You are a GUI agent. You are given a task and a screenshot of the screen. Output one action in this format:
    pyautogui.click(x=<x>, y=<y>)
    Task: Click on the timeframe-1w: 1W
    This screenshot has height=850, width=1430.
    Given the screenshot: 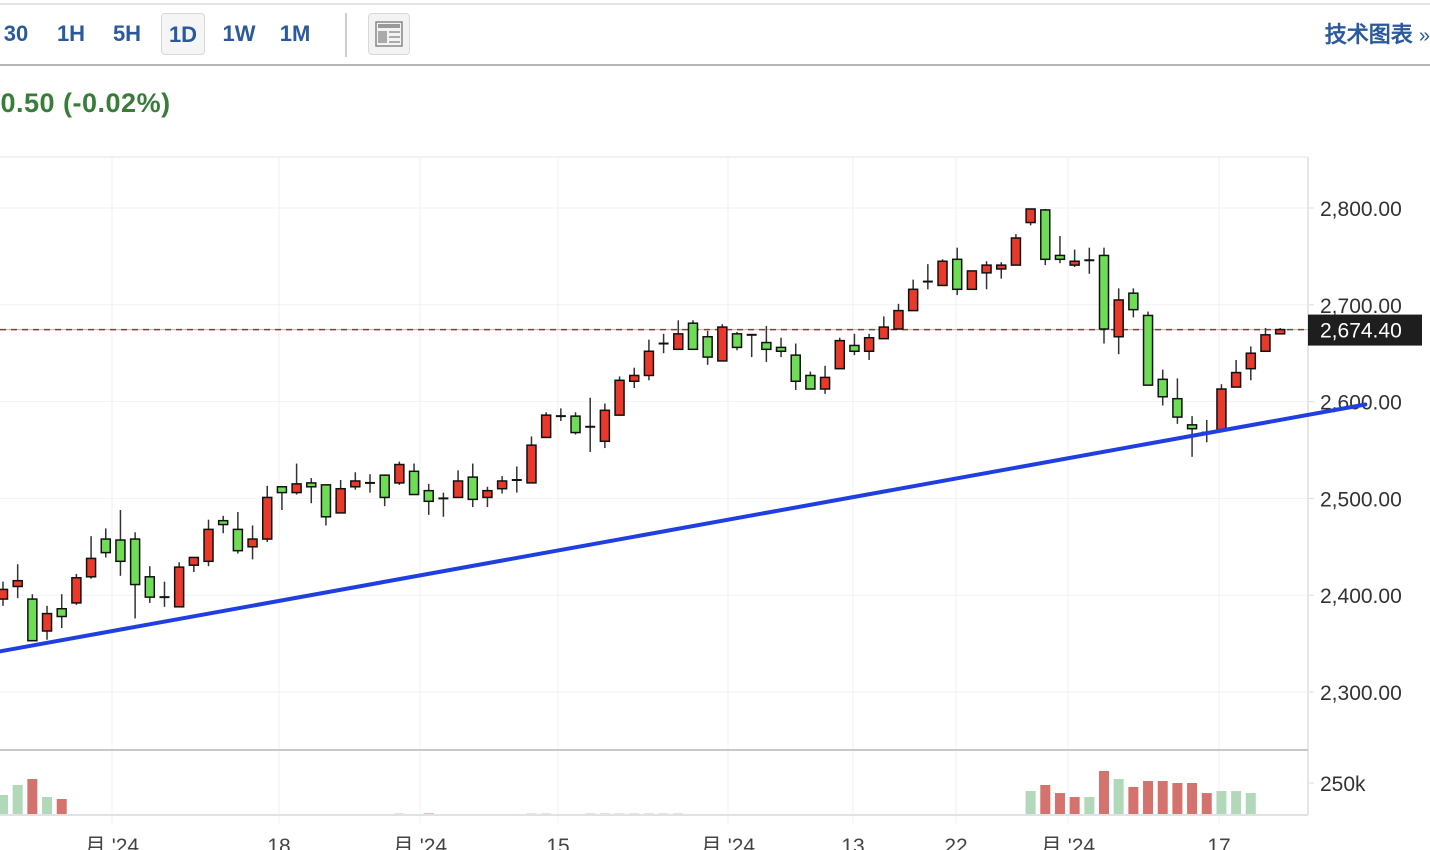 What is the action you would take?
    pyautogui.click(x=239, y=33)
    